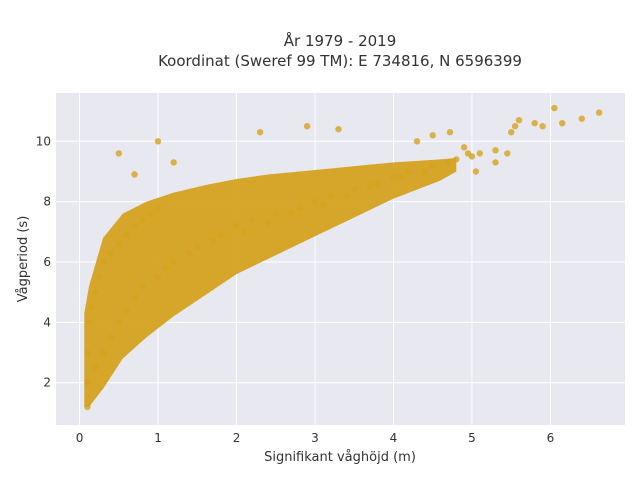 Image resolution: width=640 pixels, height=480 pixels. Describe the element at coordinates (47, 262) in the screenshot. I see `y-tick-label: 6` at that location.